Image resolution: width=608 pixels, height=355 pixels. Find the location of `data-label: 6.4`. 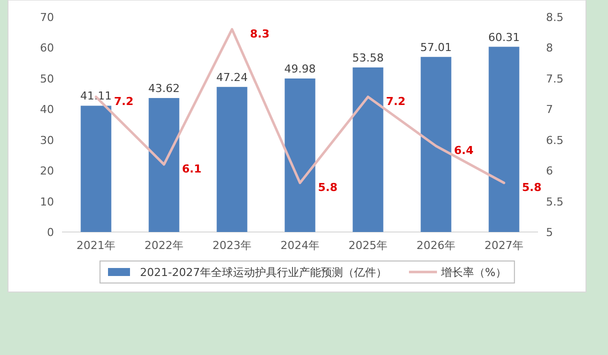

data-label: 6.4 is located at coordinates (464, 150).